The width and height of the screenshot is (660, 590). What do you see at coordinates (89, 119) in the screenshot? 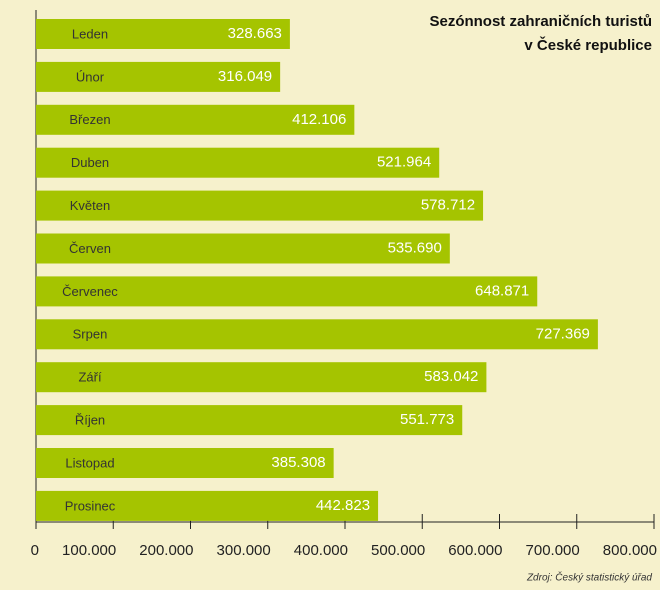
I see `x-tick-label: Březen` at bounding box center [89, 119].